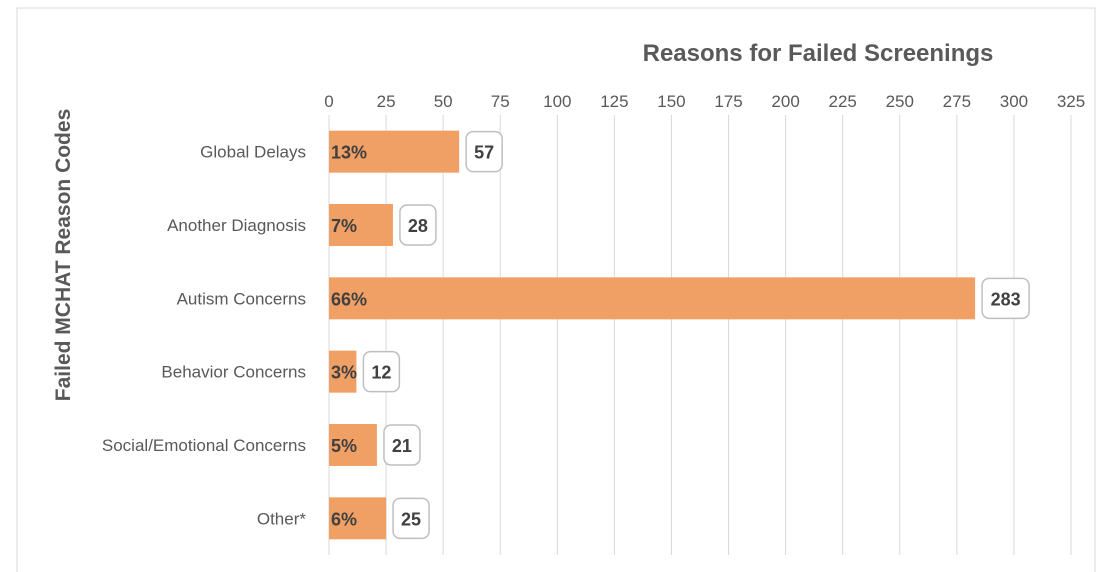 This screenshot has height=572, width=1105. I want to click on bar-value-label: 25, so click(411, 519).